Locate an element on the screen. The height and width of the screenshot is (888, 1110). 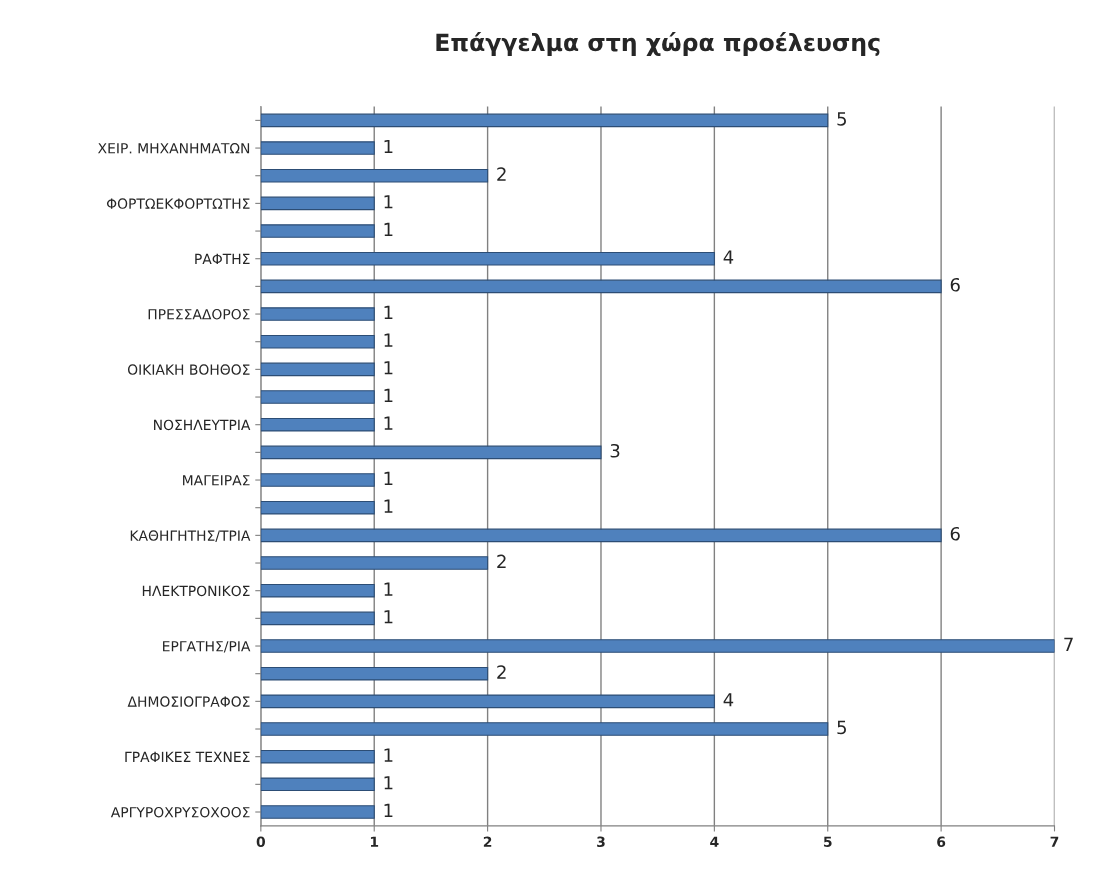
x-tick-label: 2 is located at coordinates (487, 841).